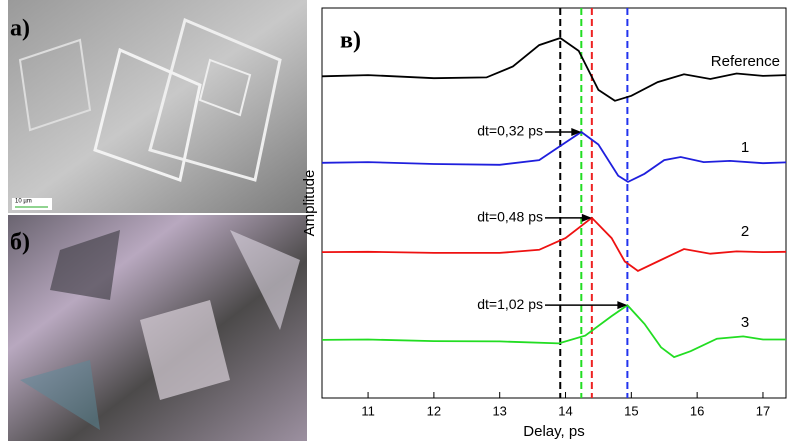  What do you see at coordinates (745, 61) in the screenshot?
I see `series-label: Reference` at bounding box center [745, 61].